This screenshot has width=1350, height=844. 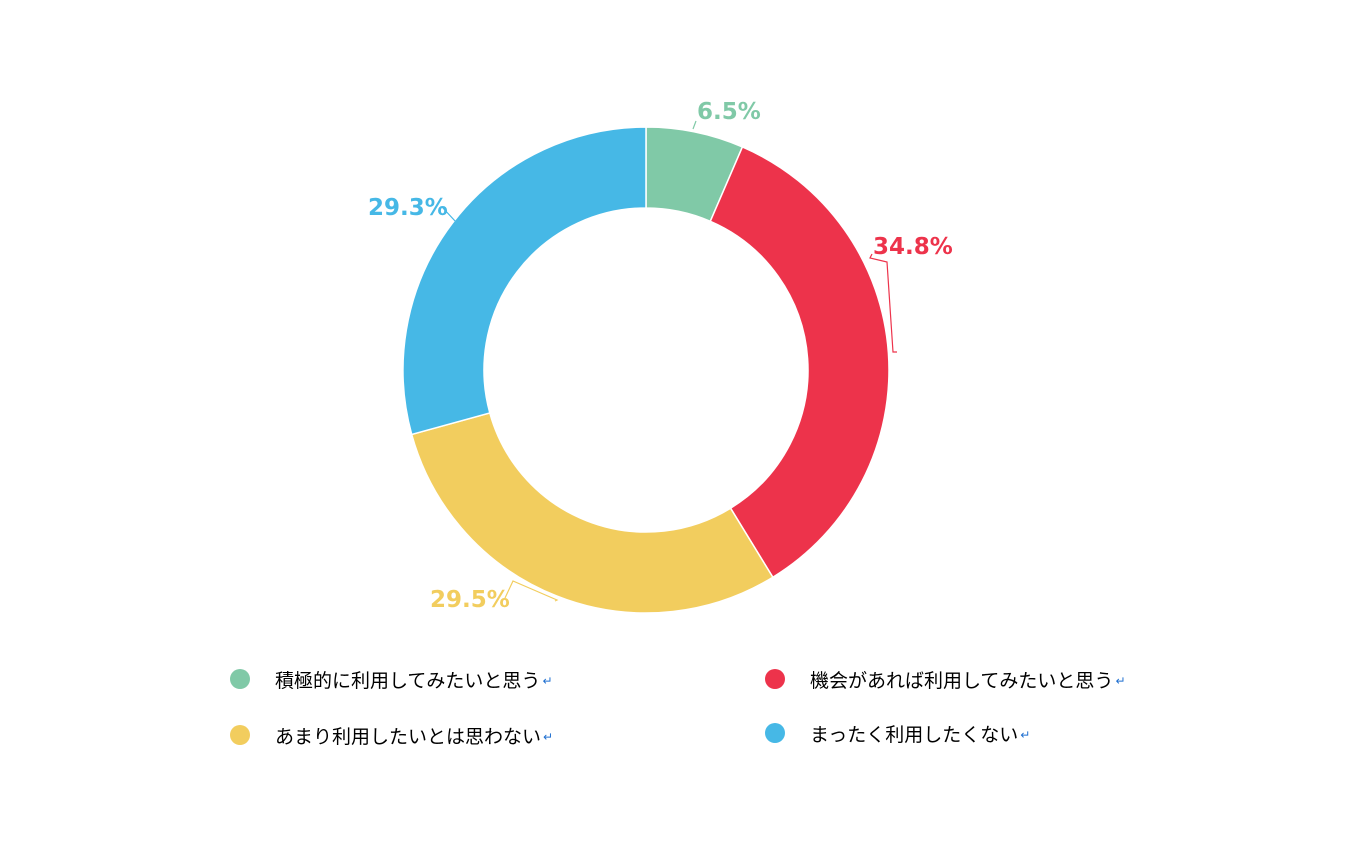 What do you see at coordinates (408, 208) in the screenshot?
I see `pct-label-not-at-all: 29.3%` at bounding box center [408, 208].